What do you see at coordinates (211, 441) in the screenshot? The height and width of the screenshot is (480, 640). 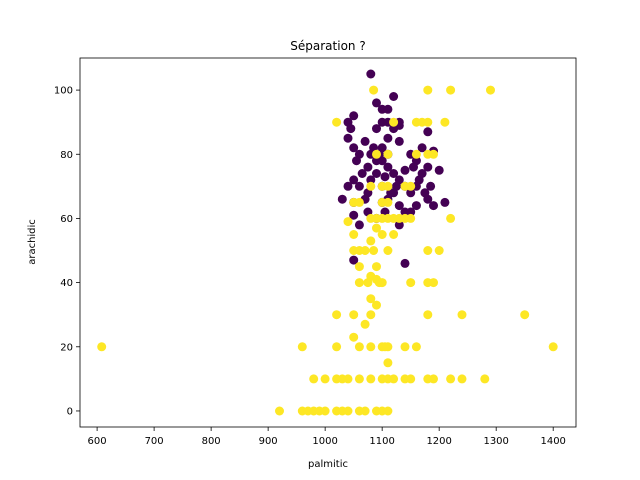 I see `x-tick-label: 800` at bounding box center [211, 441].